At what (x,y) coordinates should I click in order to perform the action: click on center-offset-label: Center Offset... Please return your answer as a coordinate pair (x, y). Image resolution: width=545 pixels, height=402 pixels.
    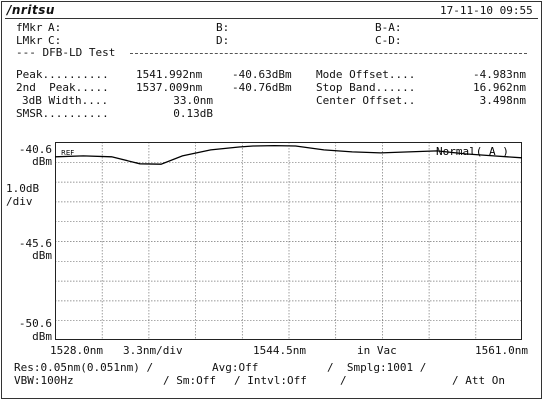
    Looking at the image, I should click on (366, 100).